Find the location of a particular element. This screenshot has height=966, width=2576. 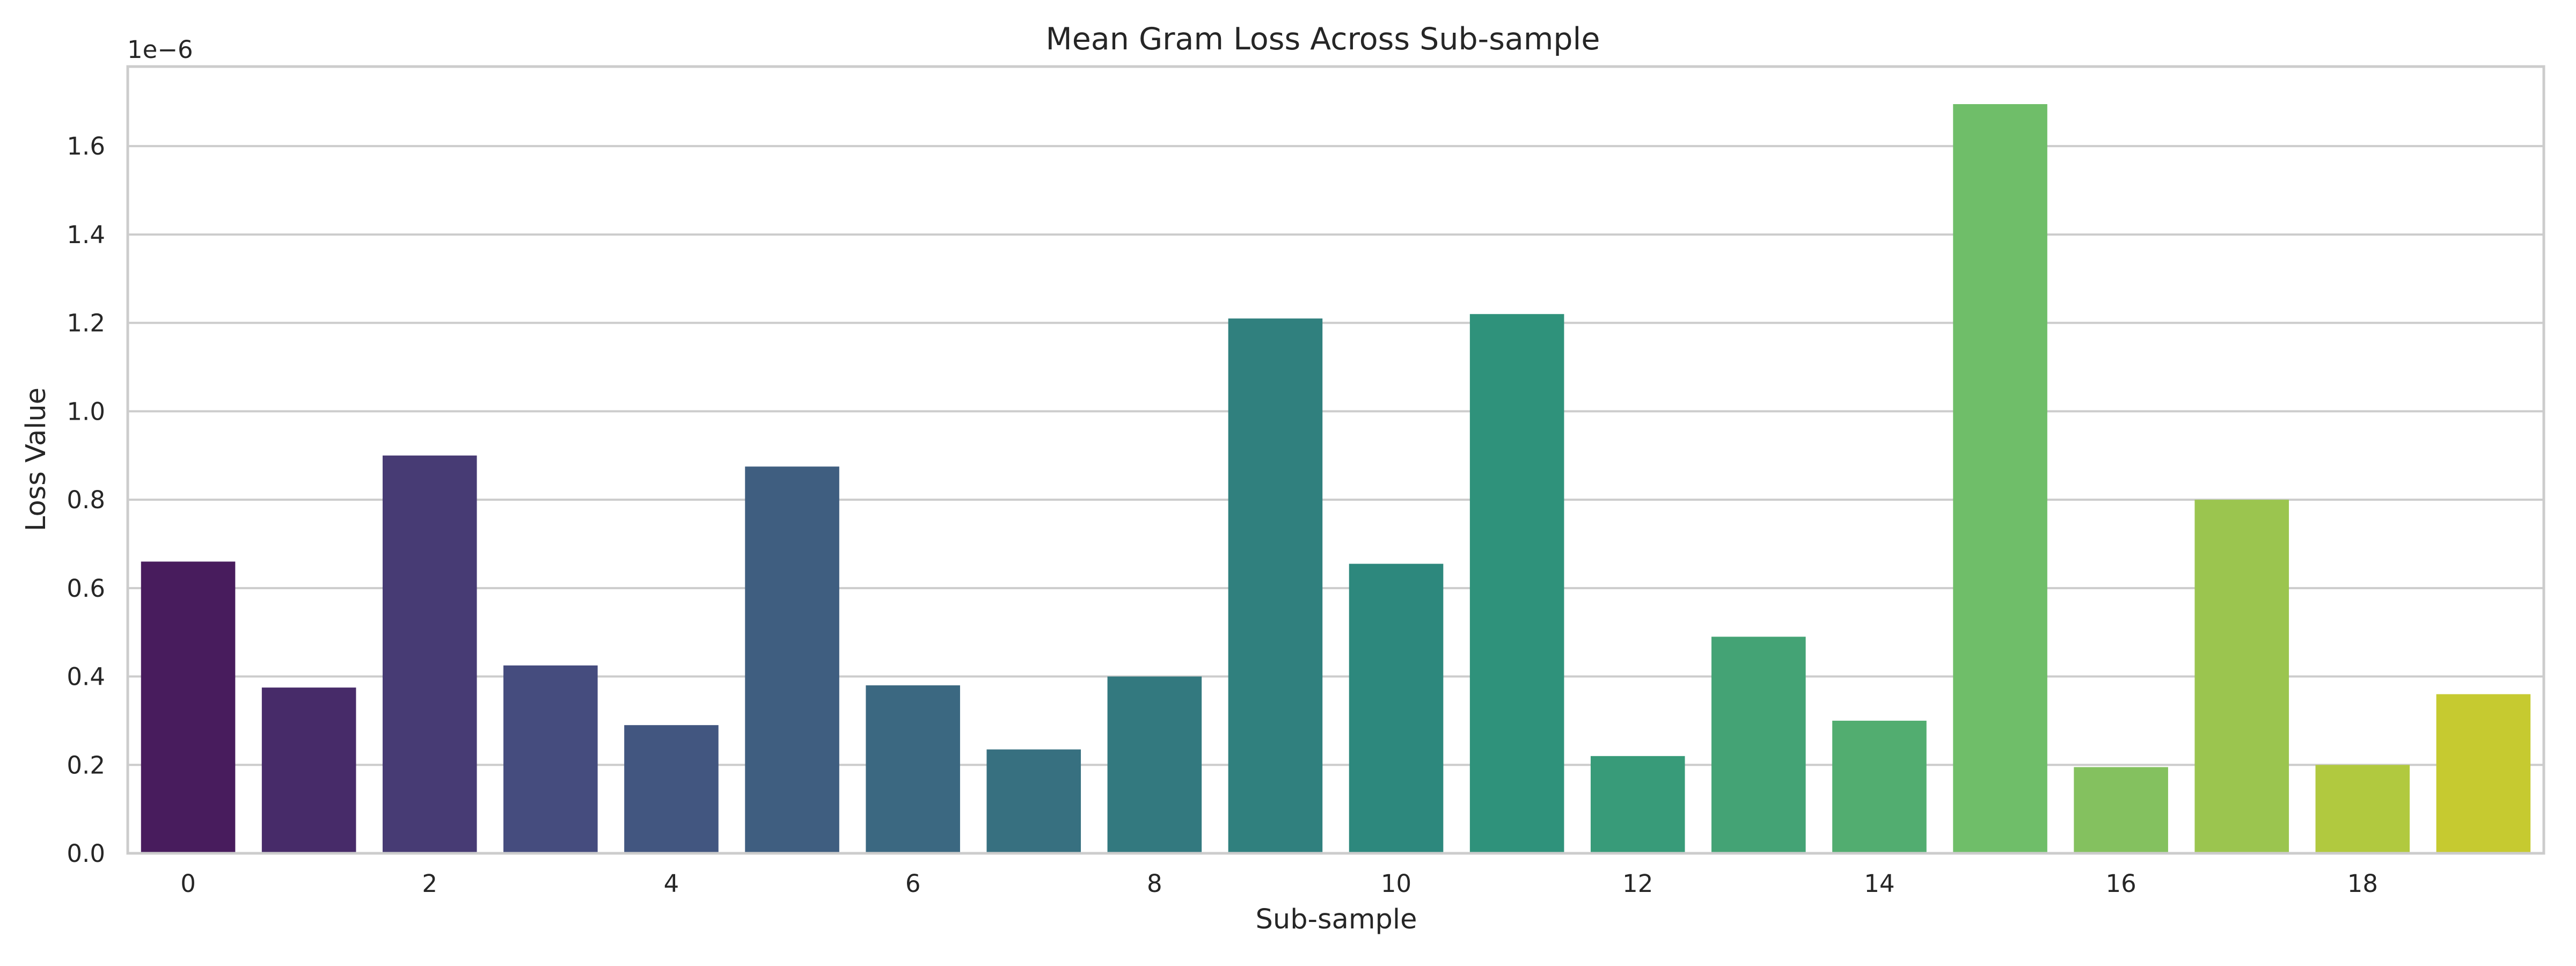

y-axis-label: Loss Value is located at coordinates (36, 459).